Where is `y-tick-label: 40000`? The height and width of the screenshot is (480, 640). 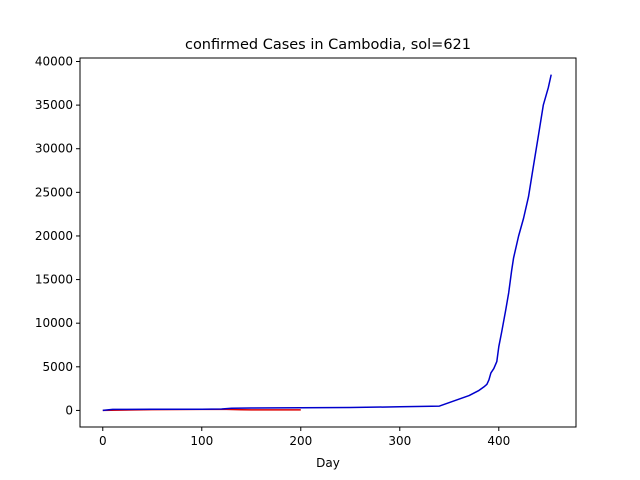 y-tick-label: 40000 is located at coordinates (54, 61).